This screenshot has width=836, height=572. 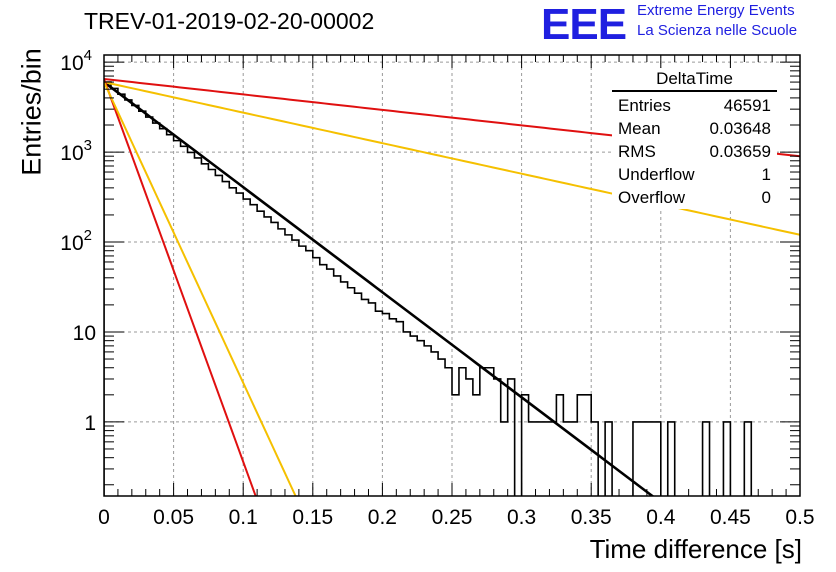 I want to click on x-tick-label: 0.15, so click(x=312, y=517).